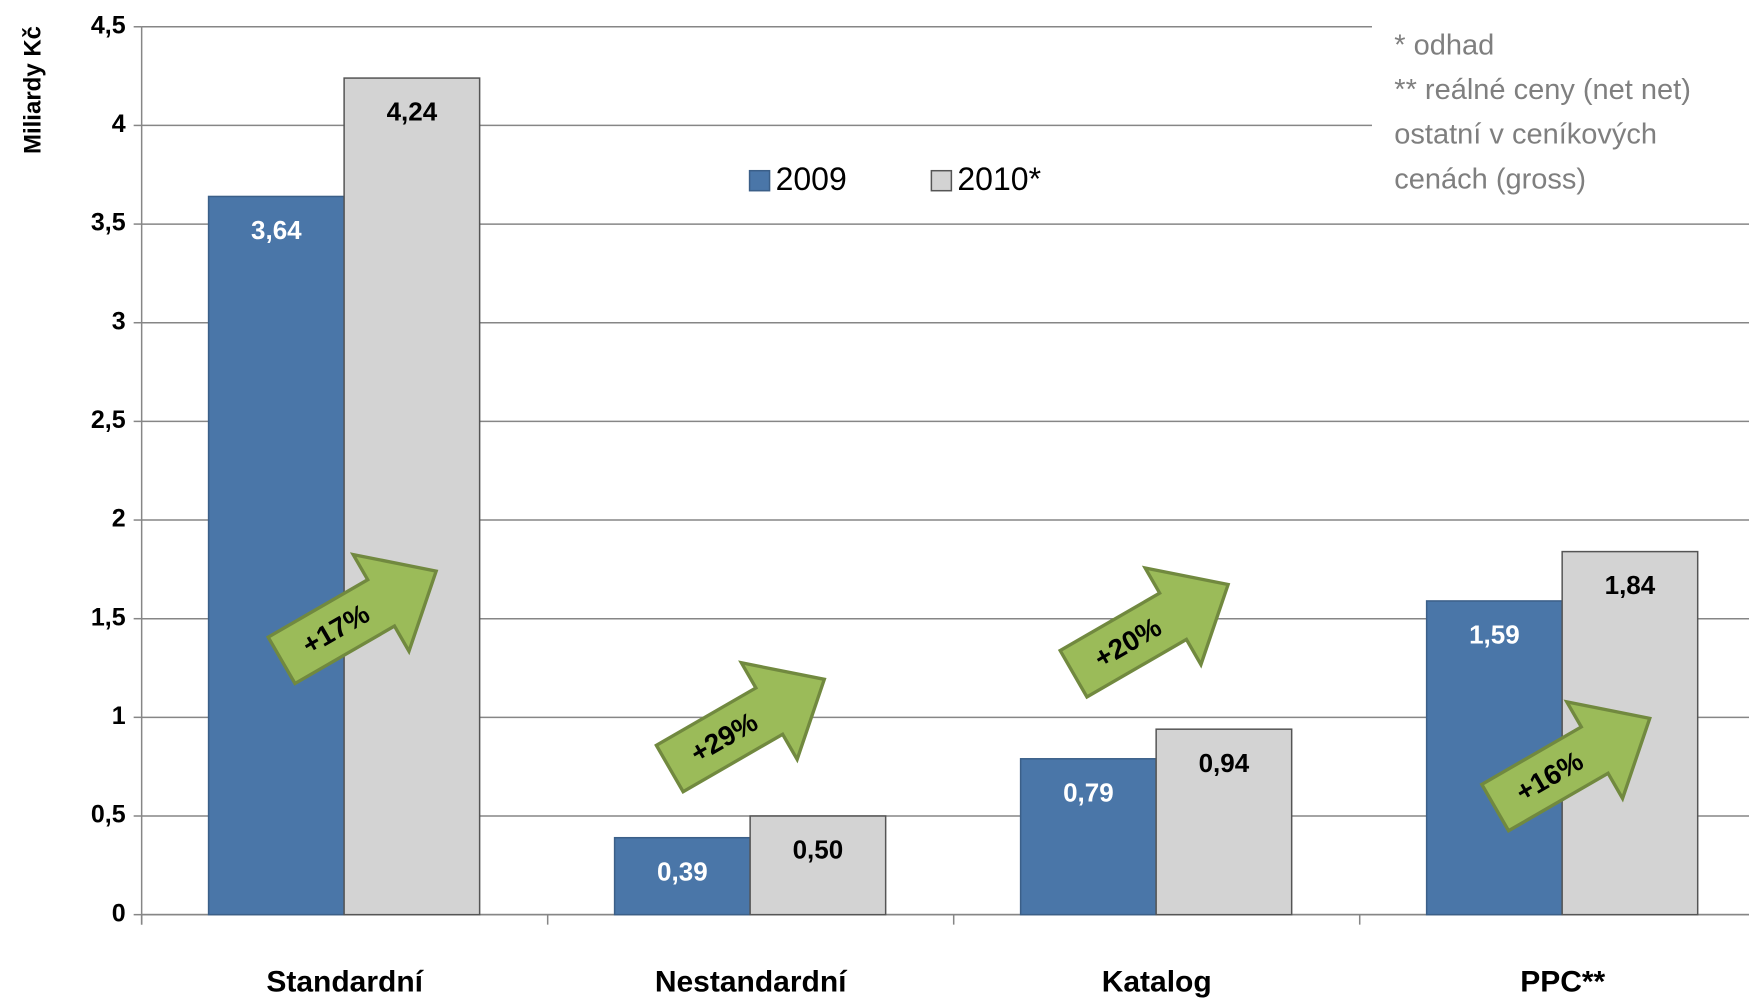 Image resolution: width=1749 pixels, height=1000 pixels. What do you see at coordinates (1542, 90) in the screenshot?
I see `note: ** reálné ceny (net net)` at bounding box center [1542, 90].